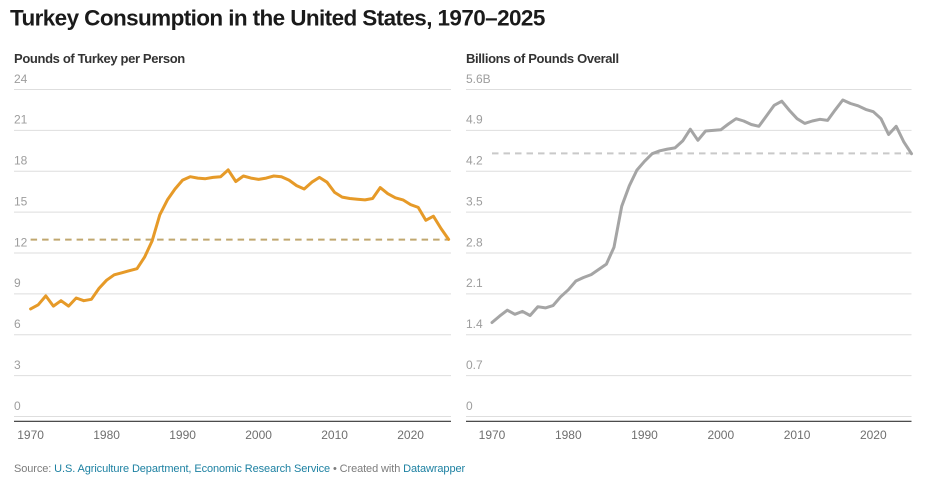 The image size is (944, 484). What do you see at coordinates (474, 283) in the screenshot?
I see `svg-text: 2.1` at bounding box center [474, 283].